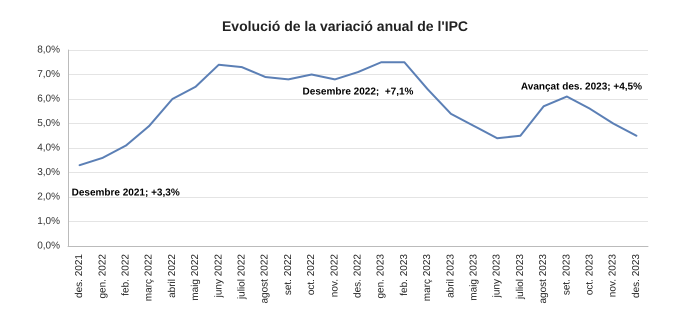 The image size is (690, 332). Describe the element at coordinates (48, 197) in the screenshot. I see `y-tick-label: 2,0%` at that location.